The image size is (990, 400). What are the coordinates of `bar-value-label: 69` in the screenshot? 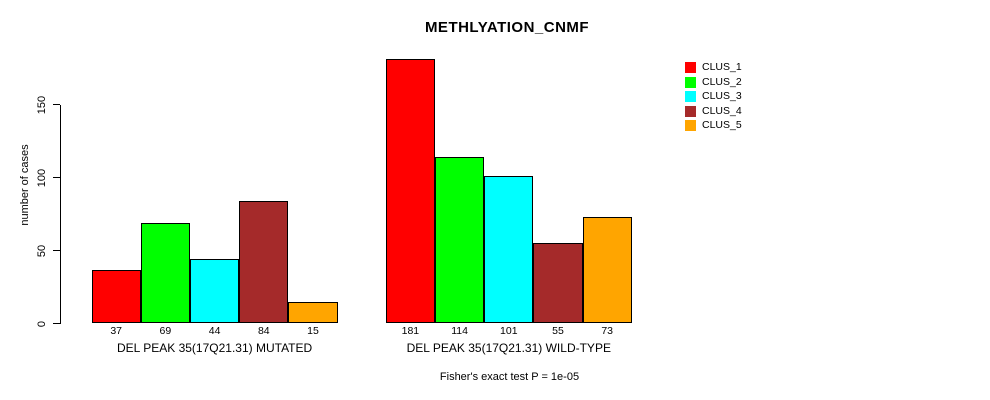 It's located at (165, 331).